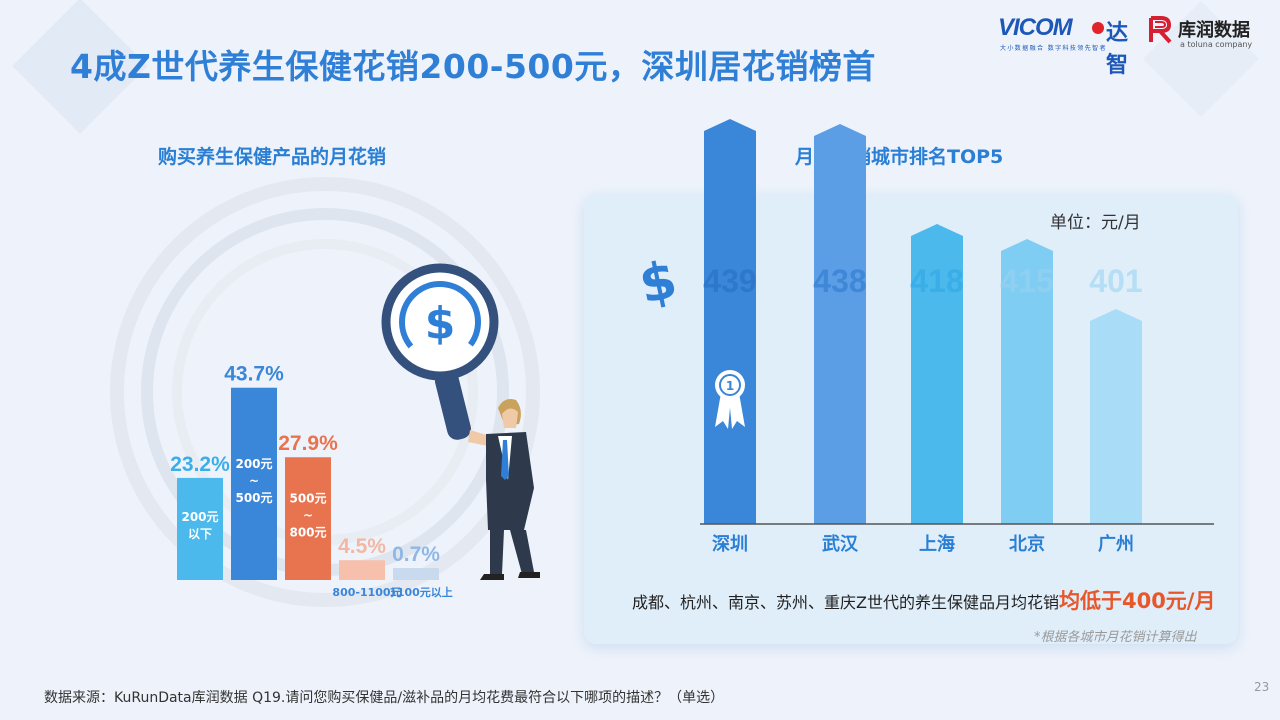  Describe the element at coordinates (1116, 544) in the screenshot. I see `city-name-label: 广州` at that location.